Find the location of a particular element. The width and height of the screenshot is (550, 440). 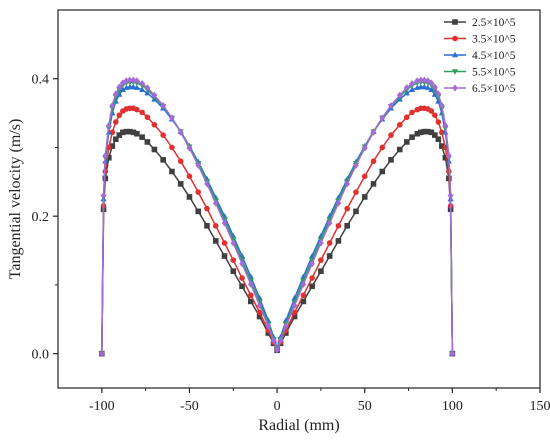

x-tick-label: -50 is located at coordinates (189, 406).